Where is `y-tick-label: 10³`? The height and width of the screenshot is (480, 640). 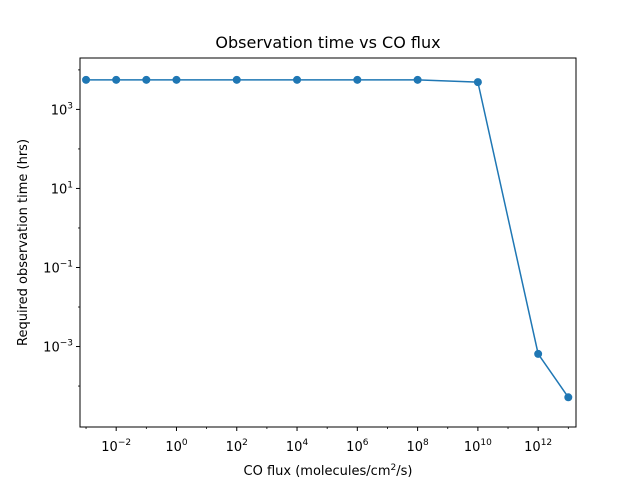 y-tick-label: 10³ is located at coordinates (62, 109).